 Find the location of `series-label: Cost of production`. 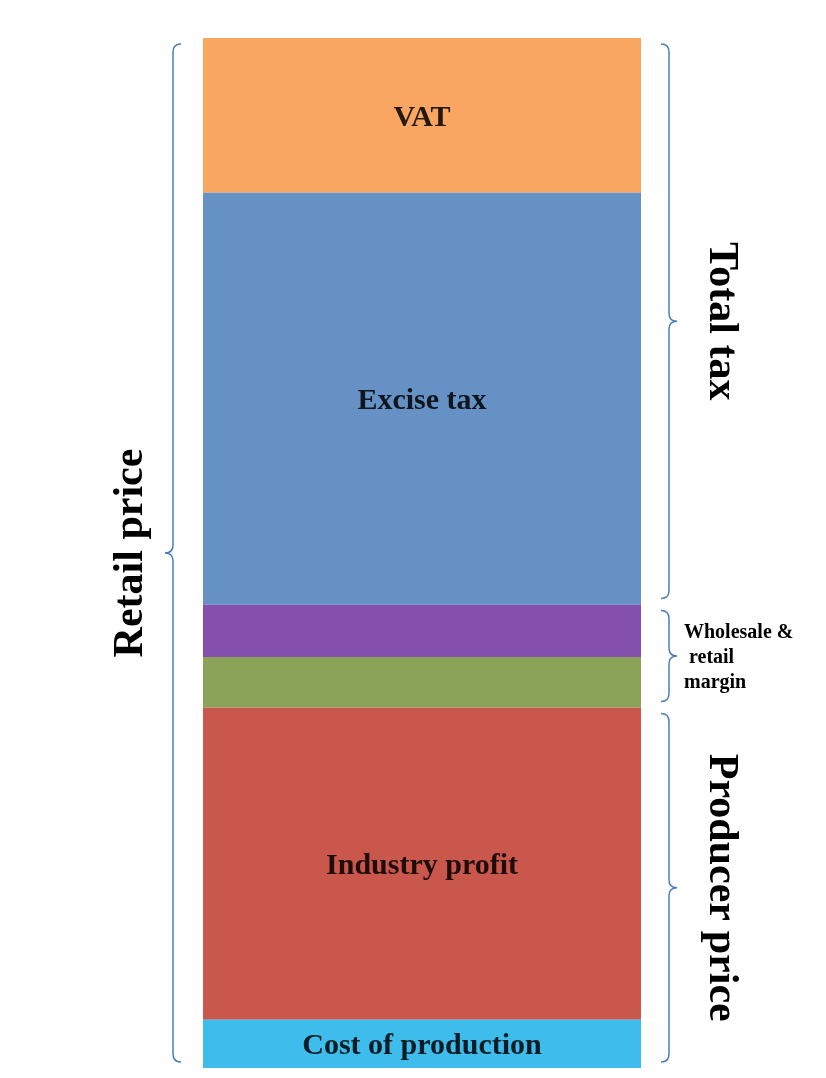

series-label: Cost of production is located at coordinates (422, 1044).